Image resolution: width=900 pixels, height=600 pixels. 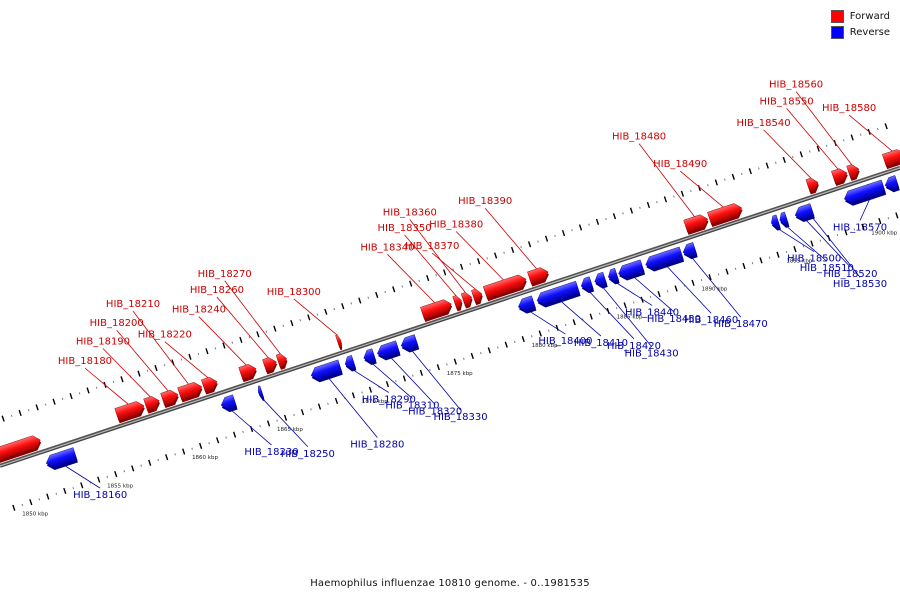 I want to click on gene-label: HIB_18550, so click(x=787, y=101).